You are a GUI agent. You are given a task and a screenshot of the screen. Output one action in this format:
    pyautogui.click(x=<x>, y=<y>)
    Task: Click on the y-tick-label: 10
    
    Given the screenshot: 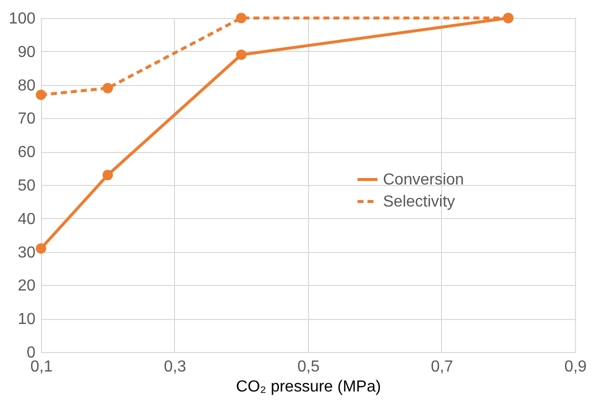 What is the action you would take?
    pyautogui.click(x=27, y=319)
    